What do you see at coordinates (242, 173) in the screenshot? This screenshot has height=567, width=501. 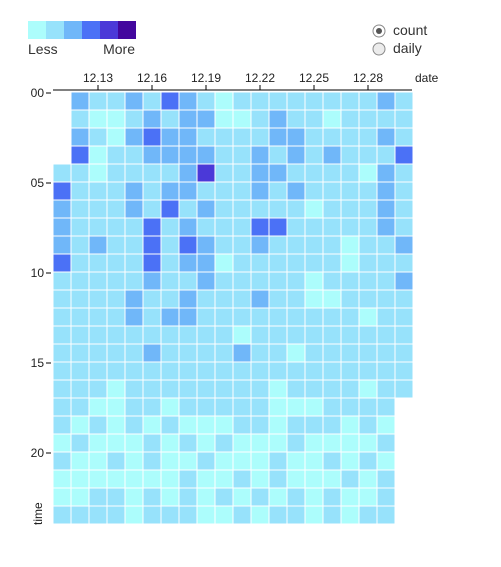 I see `heatmap-cell: 12.21 04: 1` at bounding box center [242, 173].